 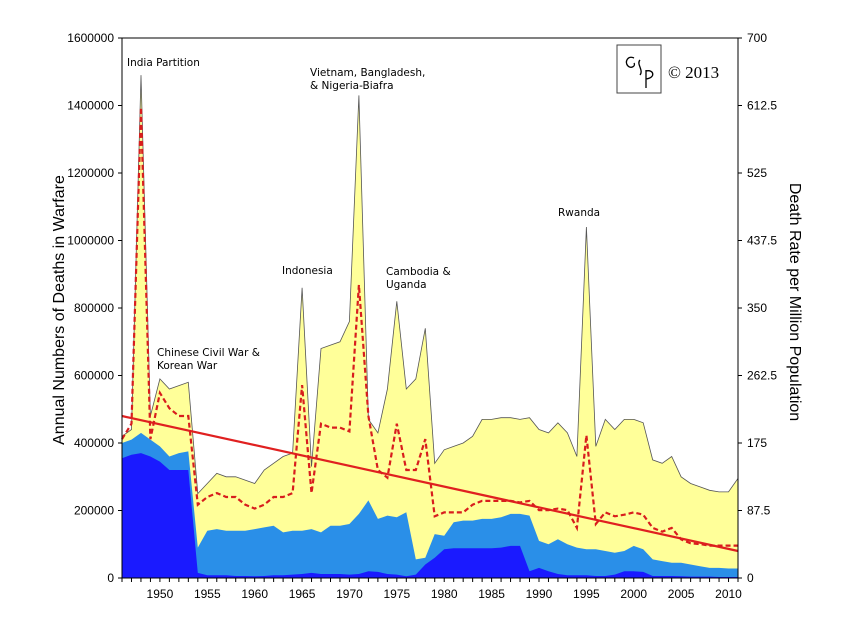 I want to click on y-tick-label: 400000, so click(x=94, y=443).